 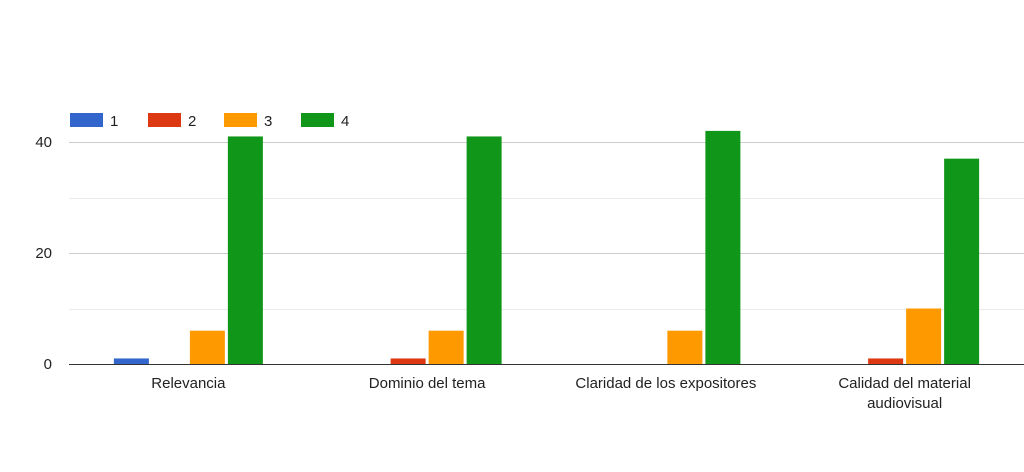 I want to click on x-category-label: Claridad de los expositores, so click(x=665, y=383).